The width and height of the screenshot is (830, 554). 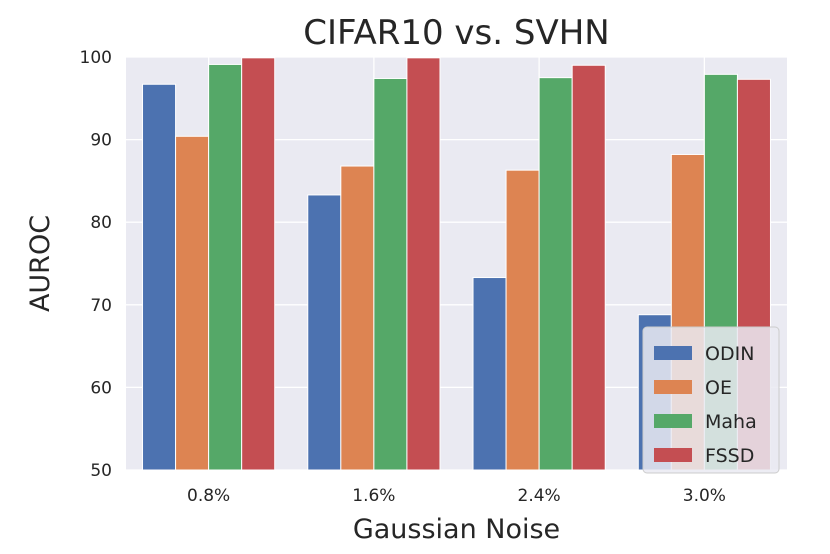 I want to click on legend-label-fssd: FSSD, so click(x=729, y=456).